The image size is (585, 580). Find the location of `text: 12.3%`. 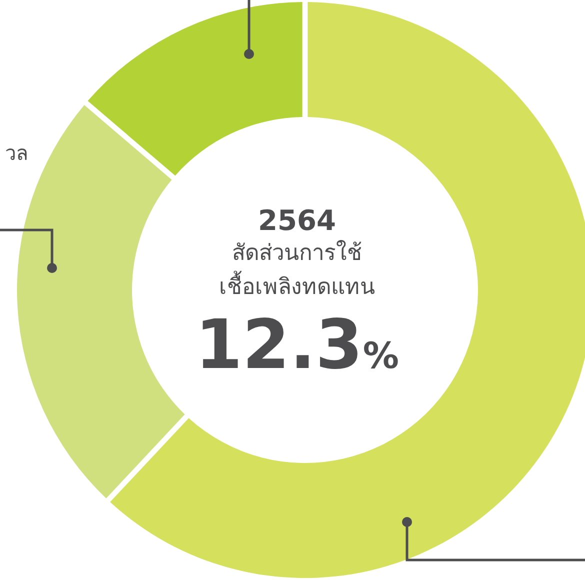

text: 12.3% is located at coordinates (297, 345).